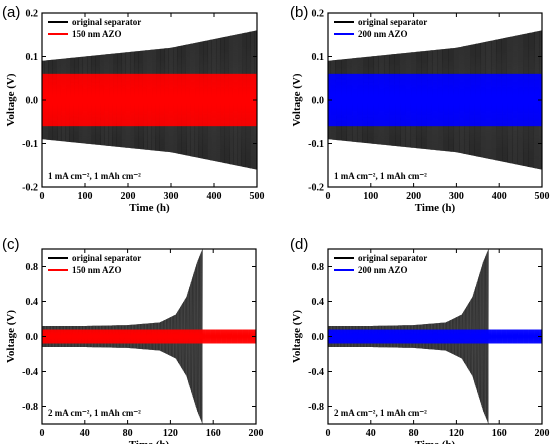  What do you see at coordinates (11, 12) in the screenshot?
I see `panel-letter: (a)` at bounding box center [11, 12].